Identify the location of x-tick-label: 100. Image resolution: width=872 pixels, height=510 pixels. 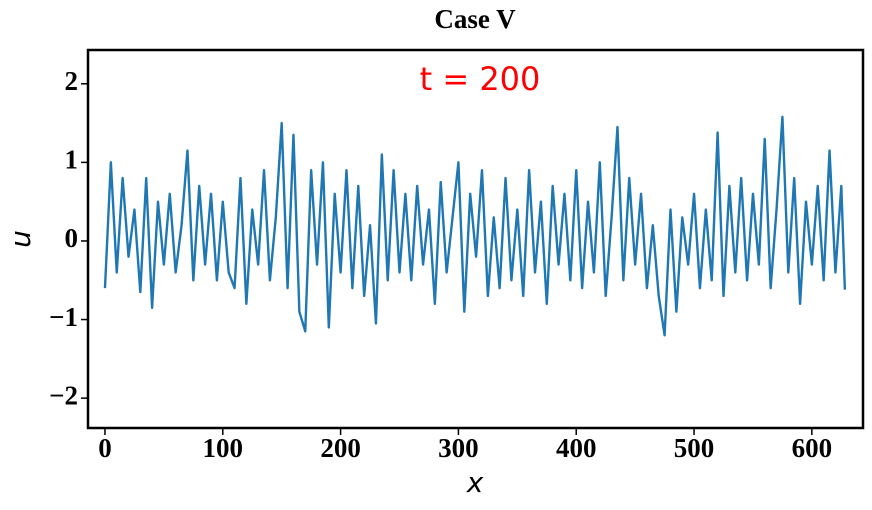
(223, 448).